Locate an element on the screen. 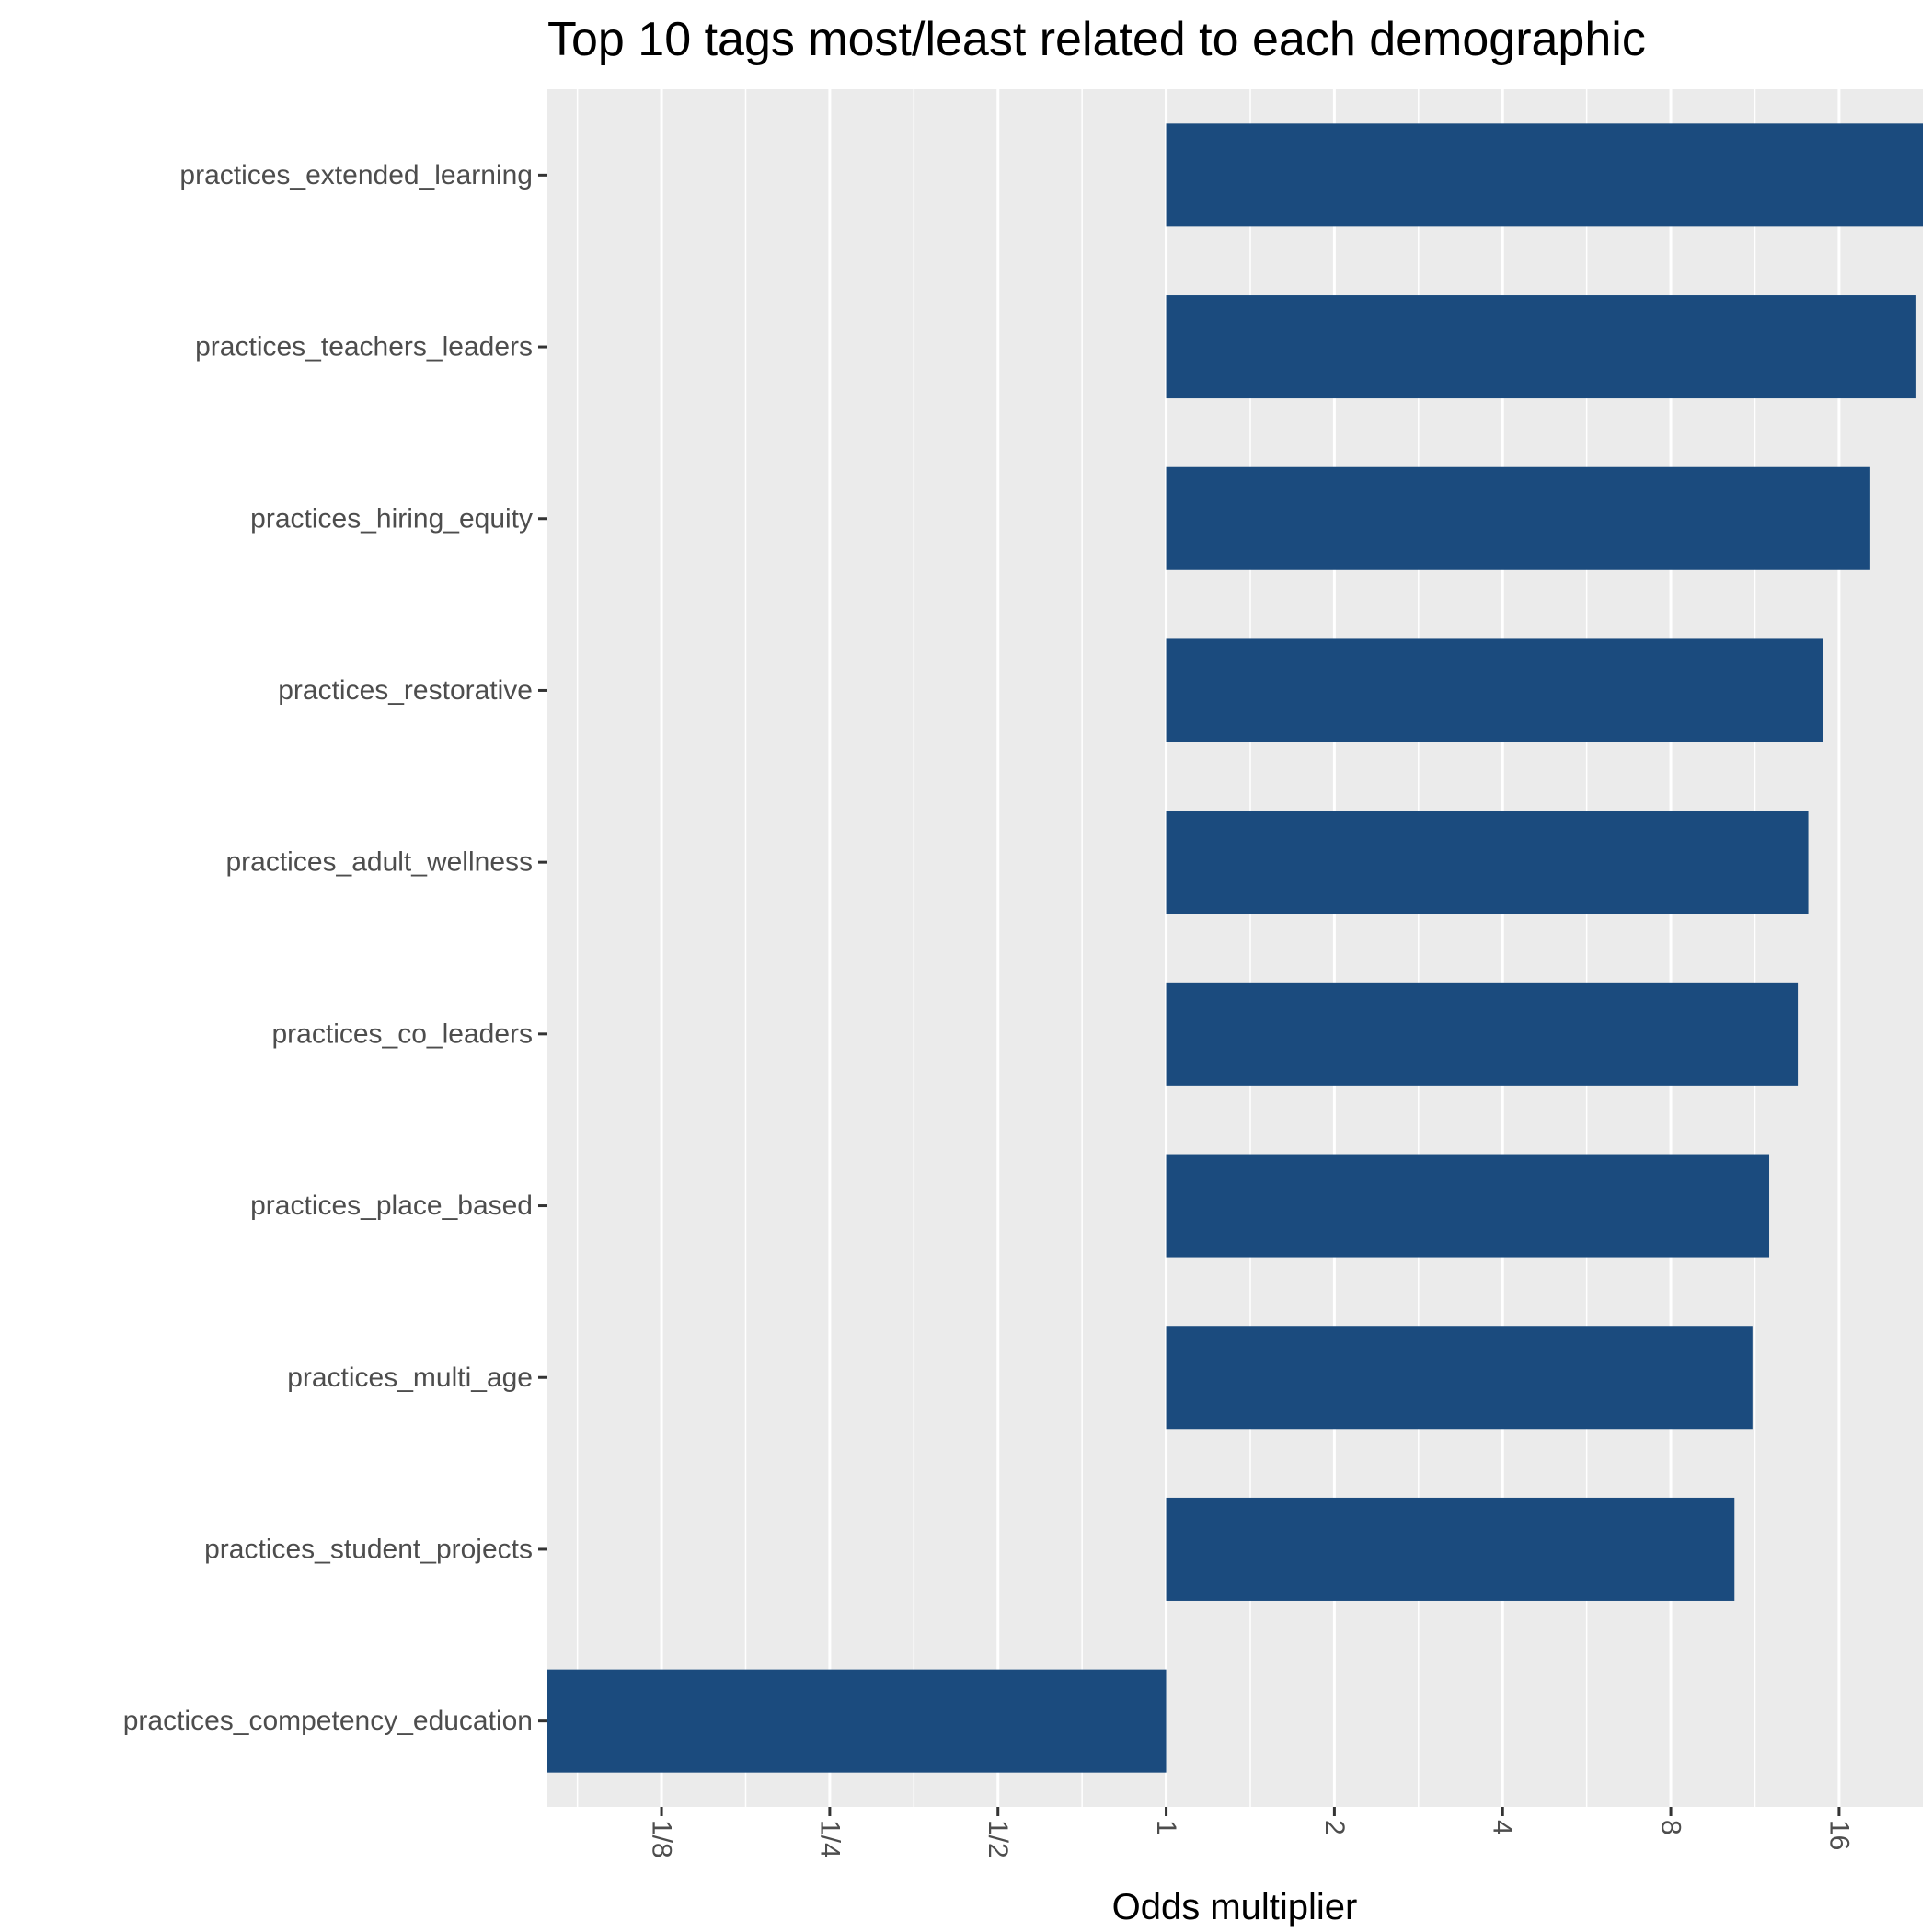 The image size is (1932, 1932). y-tick-label: practices_restorative is located at coordinates (405, 690).